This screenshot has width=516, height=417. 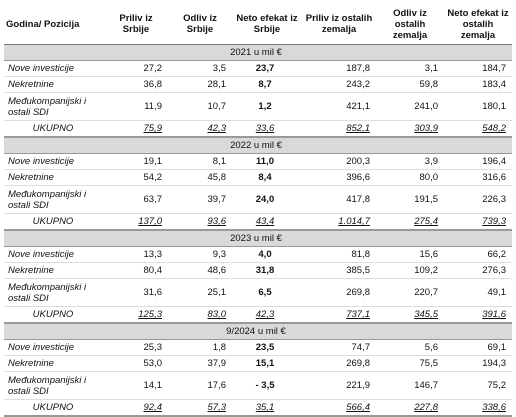 I want to click on cell: 33,6, so click(x=267, y=129).